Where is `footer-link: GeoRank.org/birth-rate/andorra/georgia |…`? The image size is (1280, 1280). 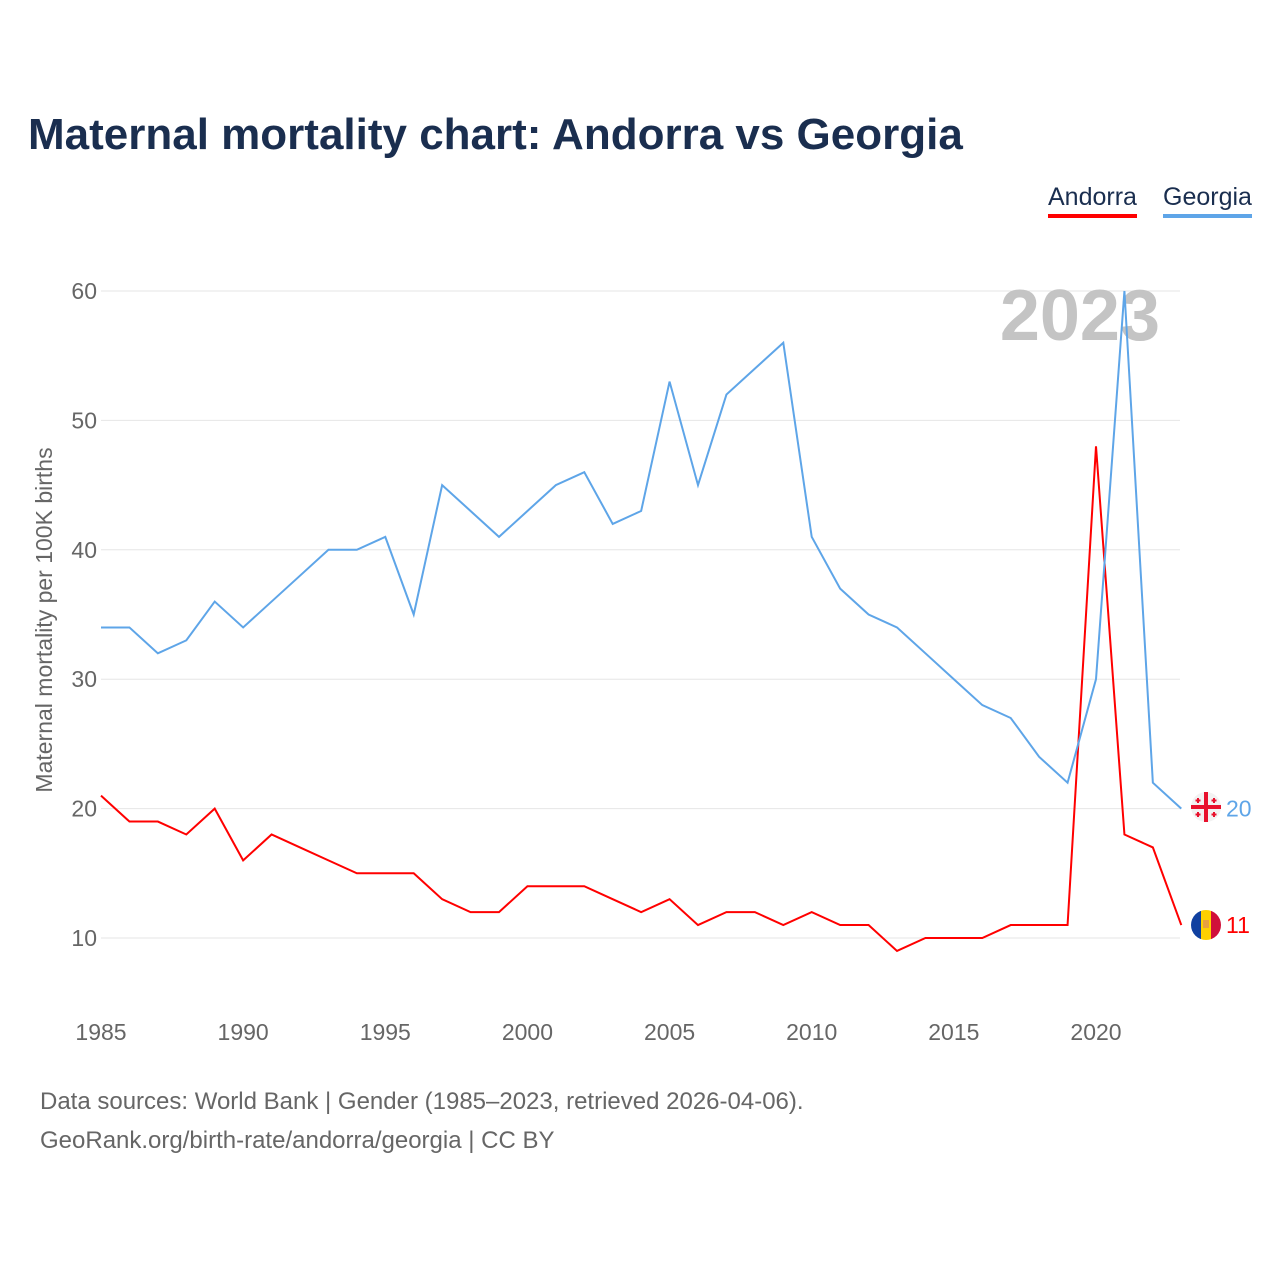
footer-link: GeoRank.org/birth-rate/andorra/georgia |… is located at coordinates (297, 1140).